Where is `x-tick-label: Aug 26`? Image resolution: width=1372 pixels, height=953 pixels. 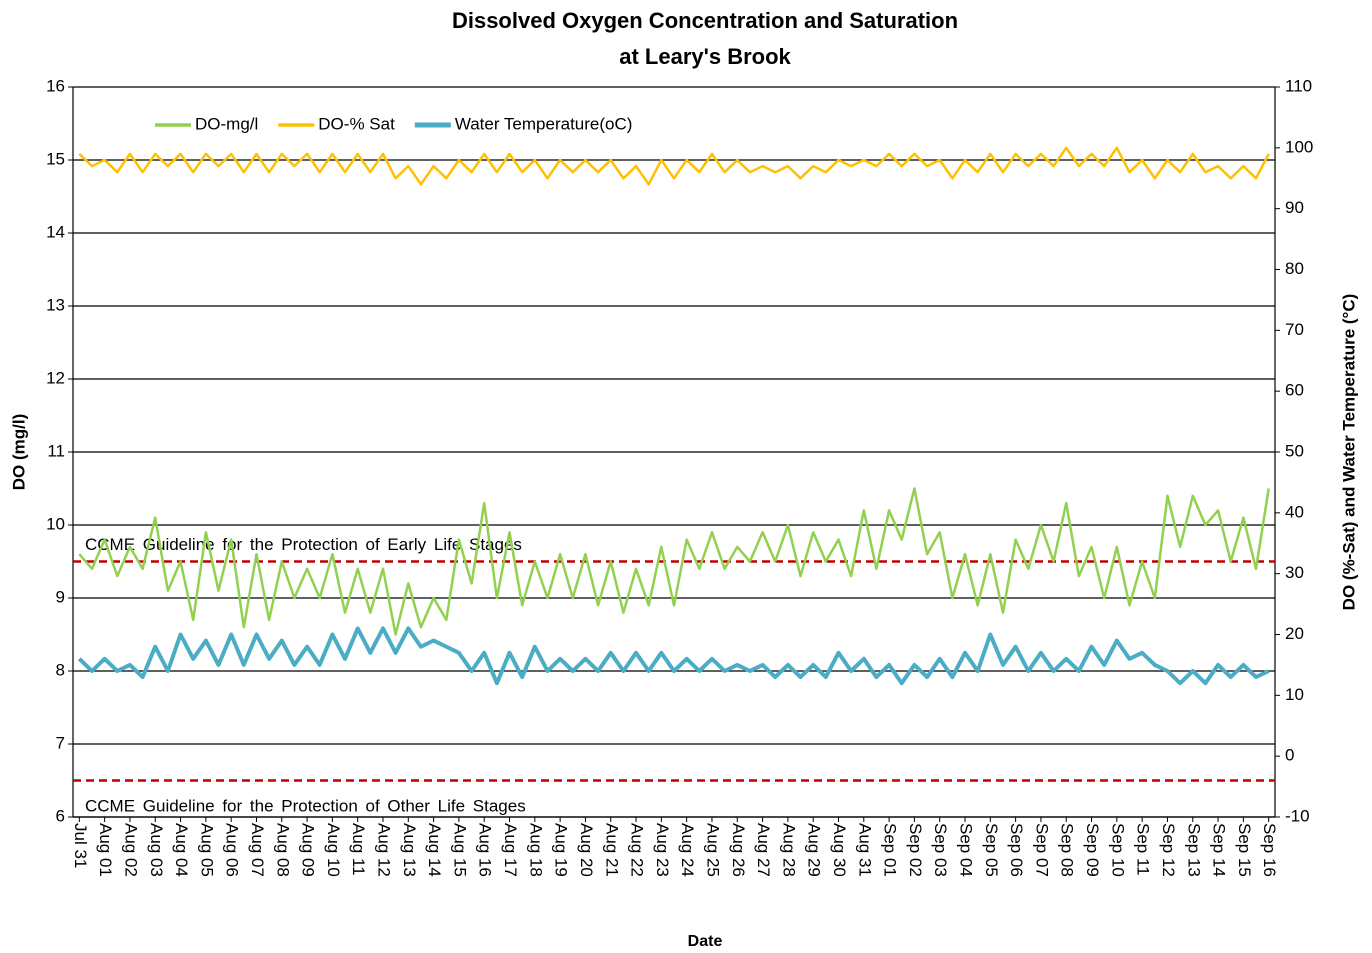
x-tick-label: Aug 26 is located at coordinates (738, 850).